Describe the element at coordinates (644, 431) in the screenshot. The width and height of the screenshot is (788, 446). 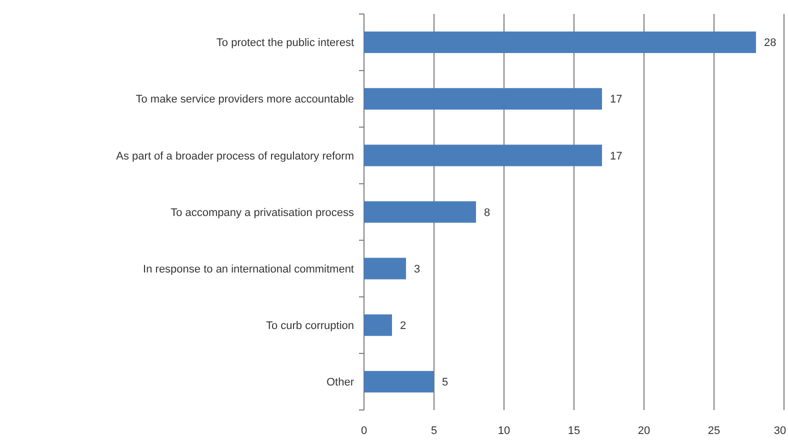
I see `x-tick-label: 20` at that location.